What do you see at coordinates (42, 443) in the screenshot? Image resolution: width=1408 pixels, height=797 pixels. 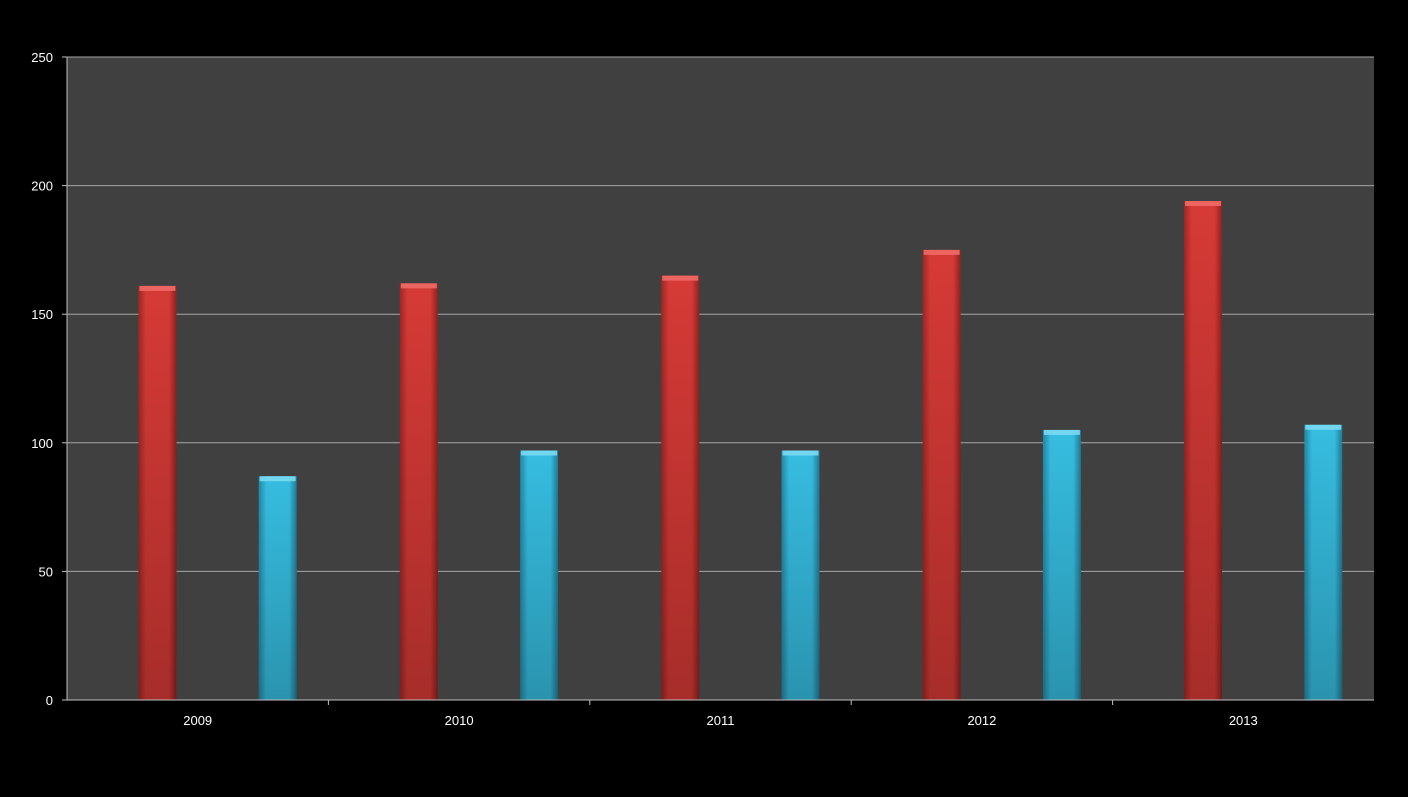 I see `y-tick-label: 100` at bounding box center [42, 443].